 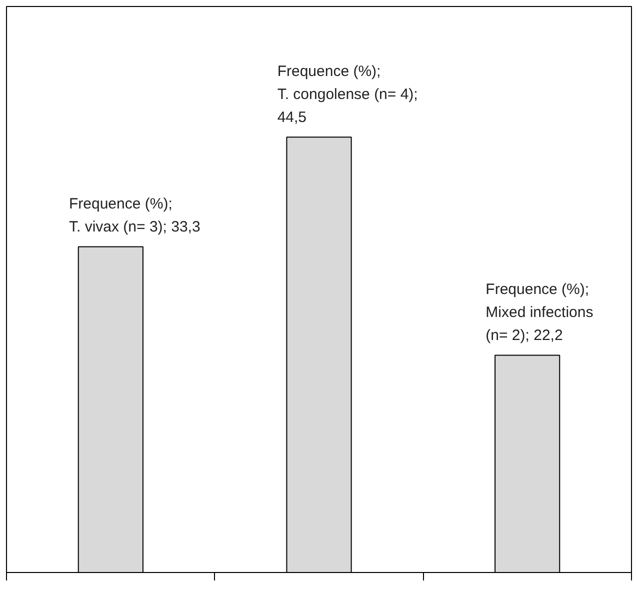 I want to click on data-label: Frequence (%); T. congolense (n= 4); 44,5, so click(x=347, y=94).